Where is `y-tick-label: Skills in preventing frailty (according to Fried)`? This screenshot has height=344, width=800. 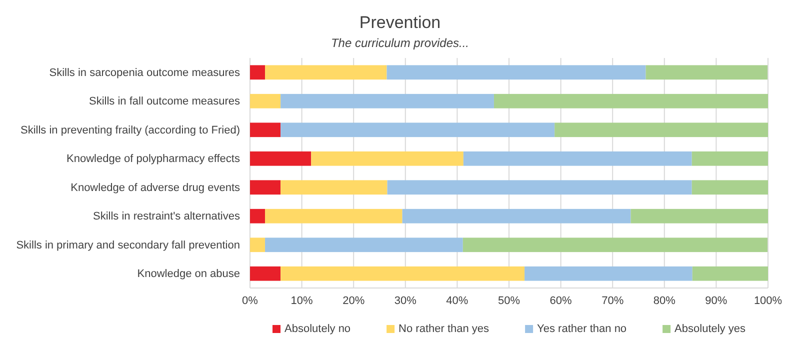 y-tick-label: Skills in preventing frailty (according to Fried) is located at coordinates (130, 130).